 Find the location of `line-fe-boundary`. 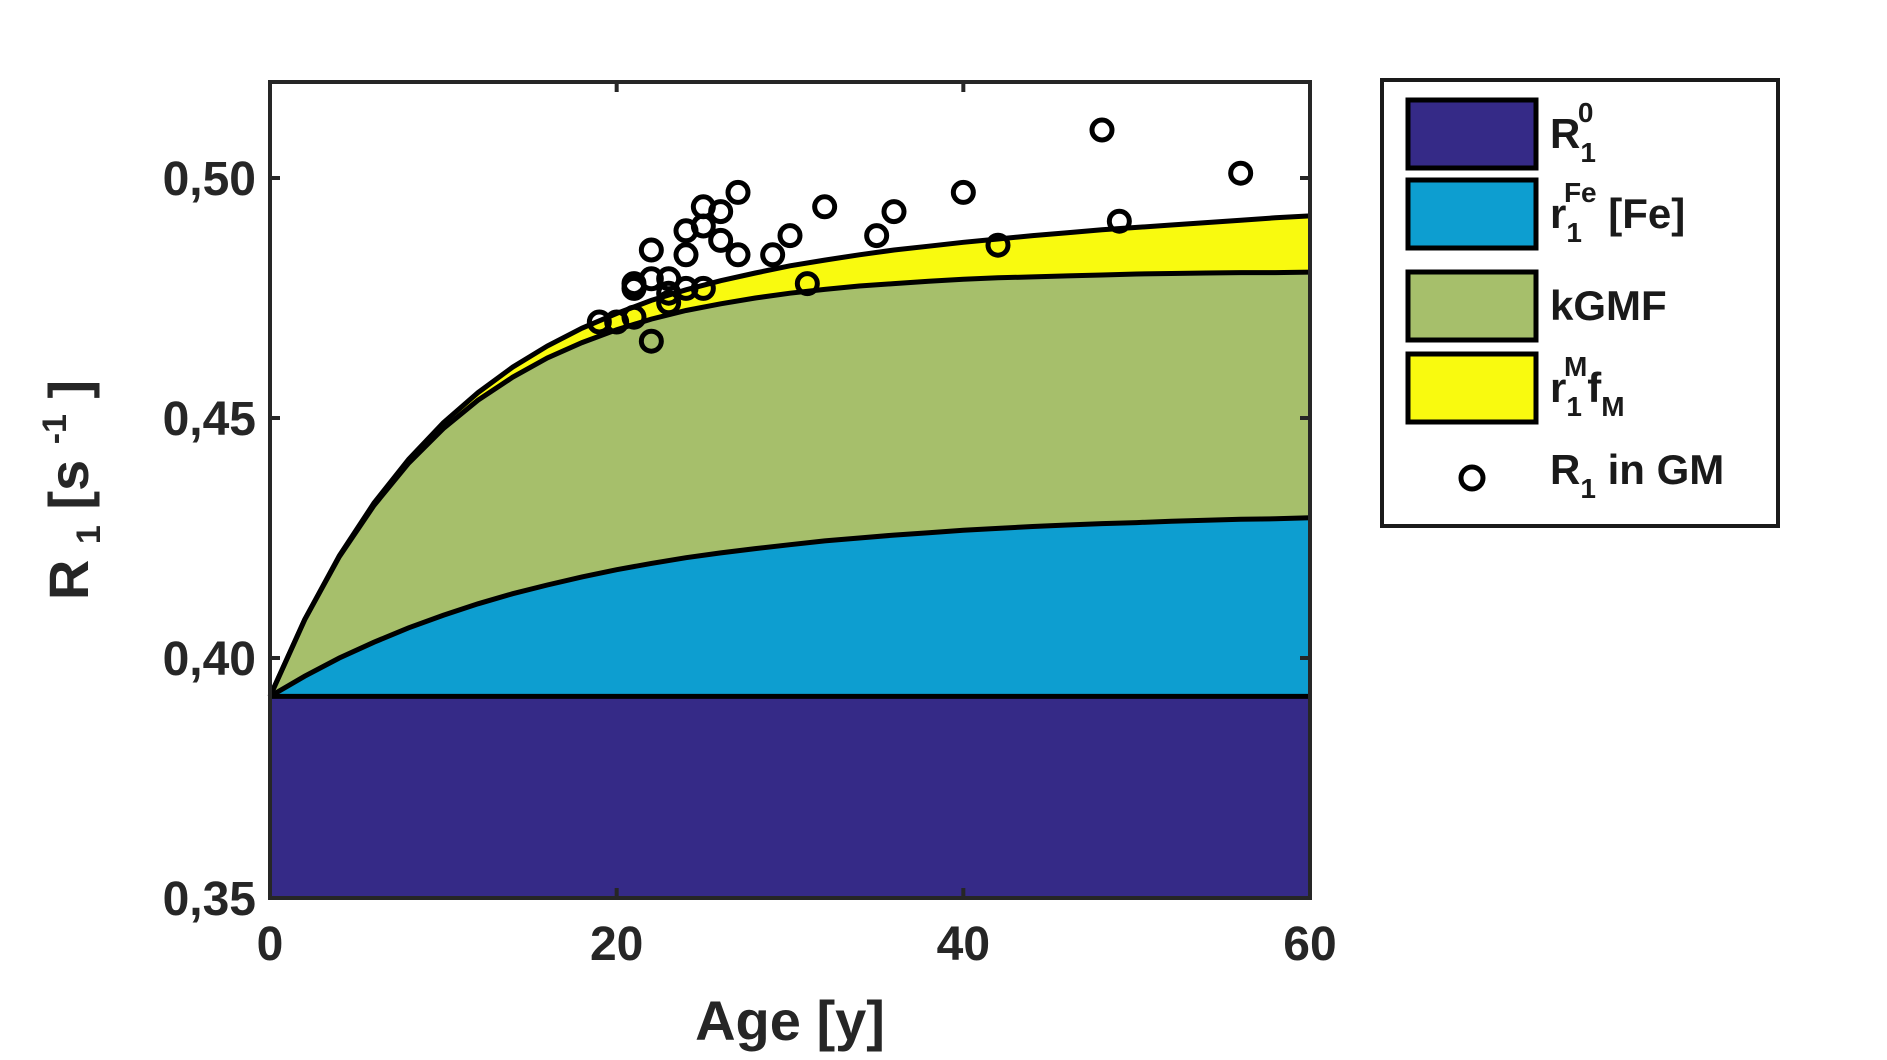

line-fe-boundary is located at coordinates (789, 607).